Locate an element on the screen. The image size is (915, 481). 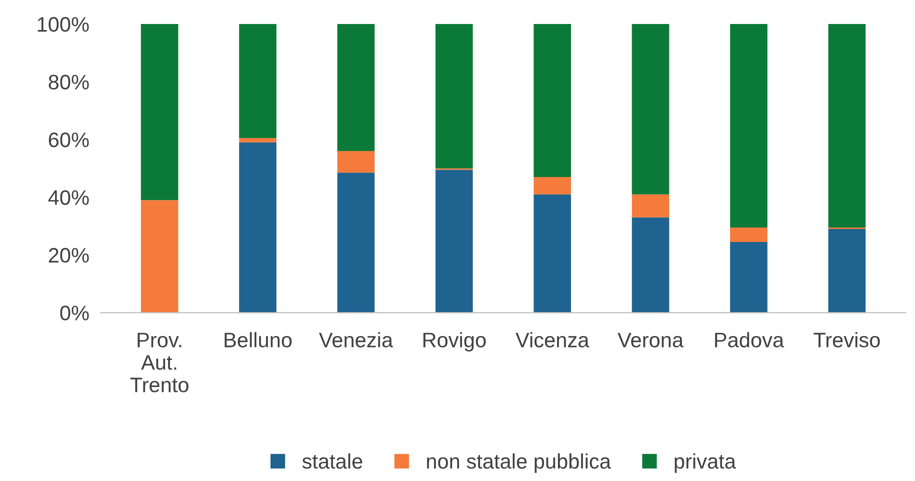
x-tick-label: Verona is located at coordinates (651, 340).